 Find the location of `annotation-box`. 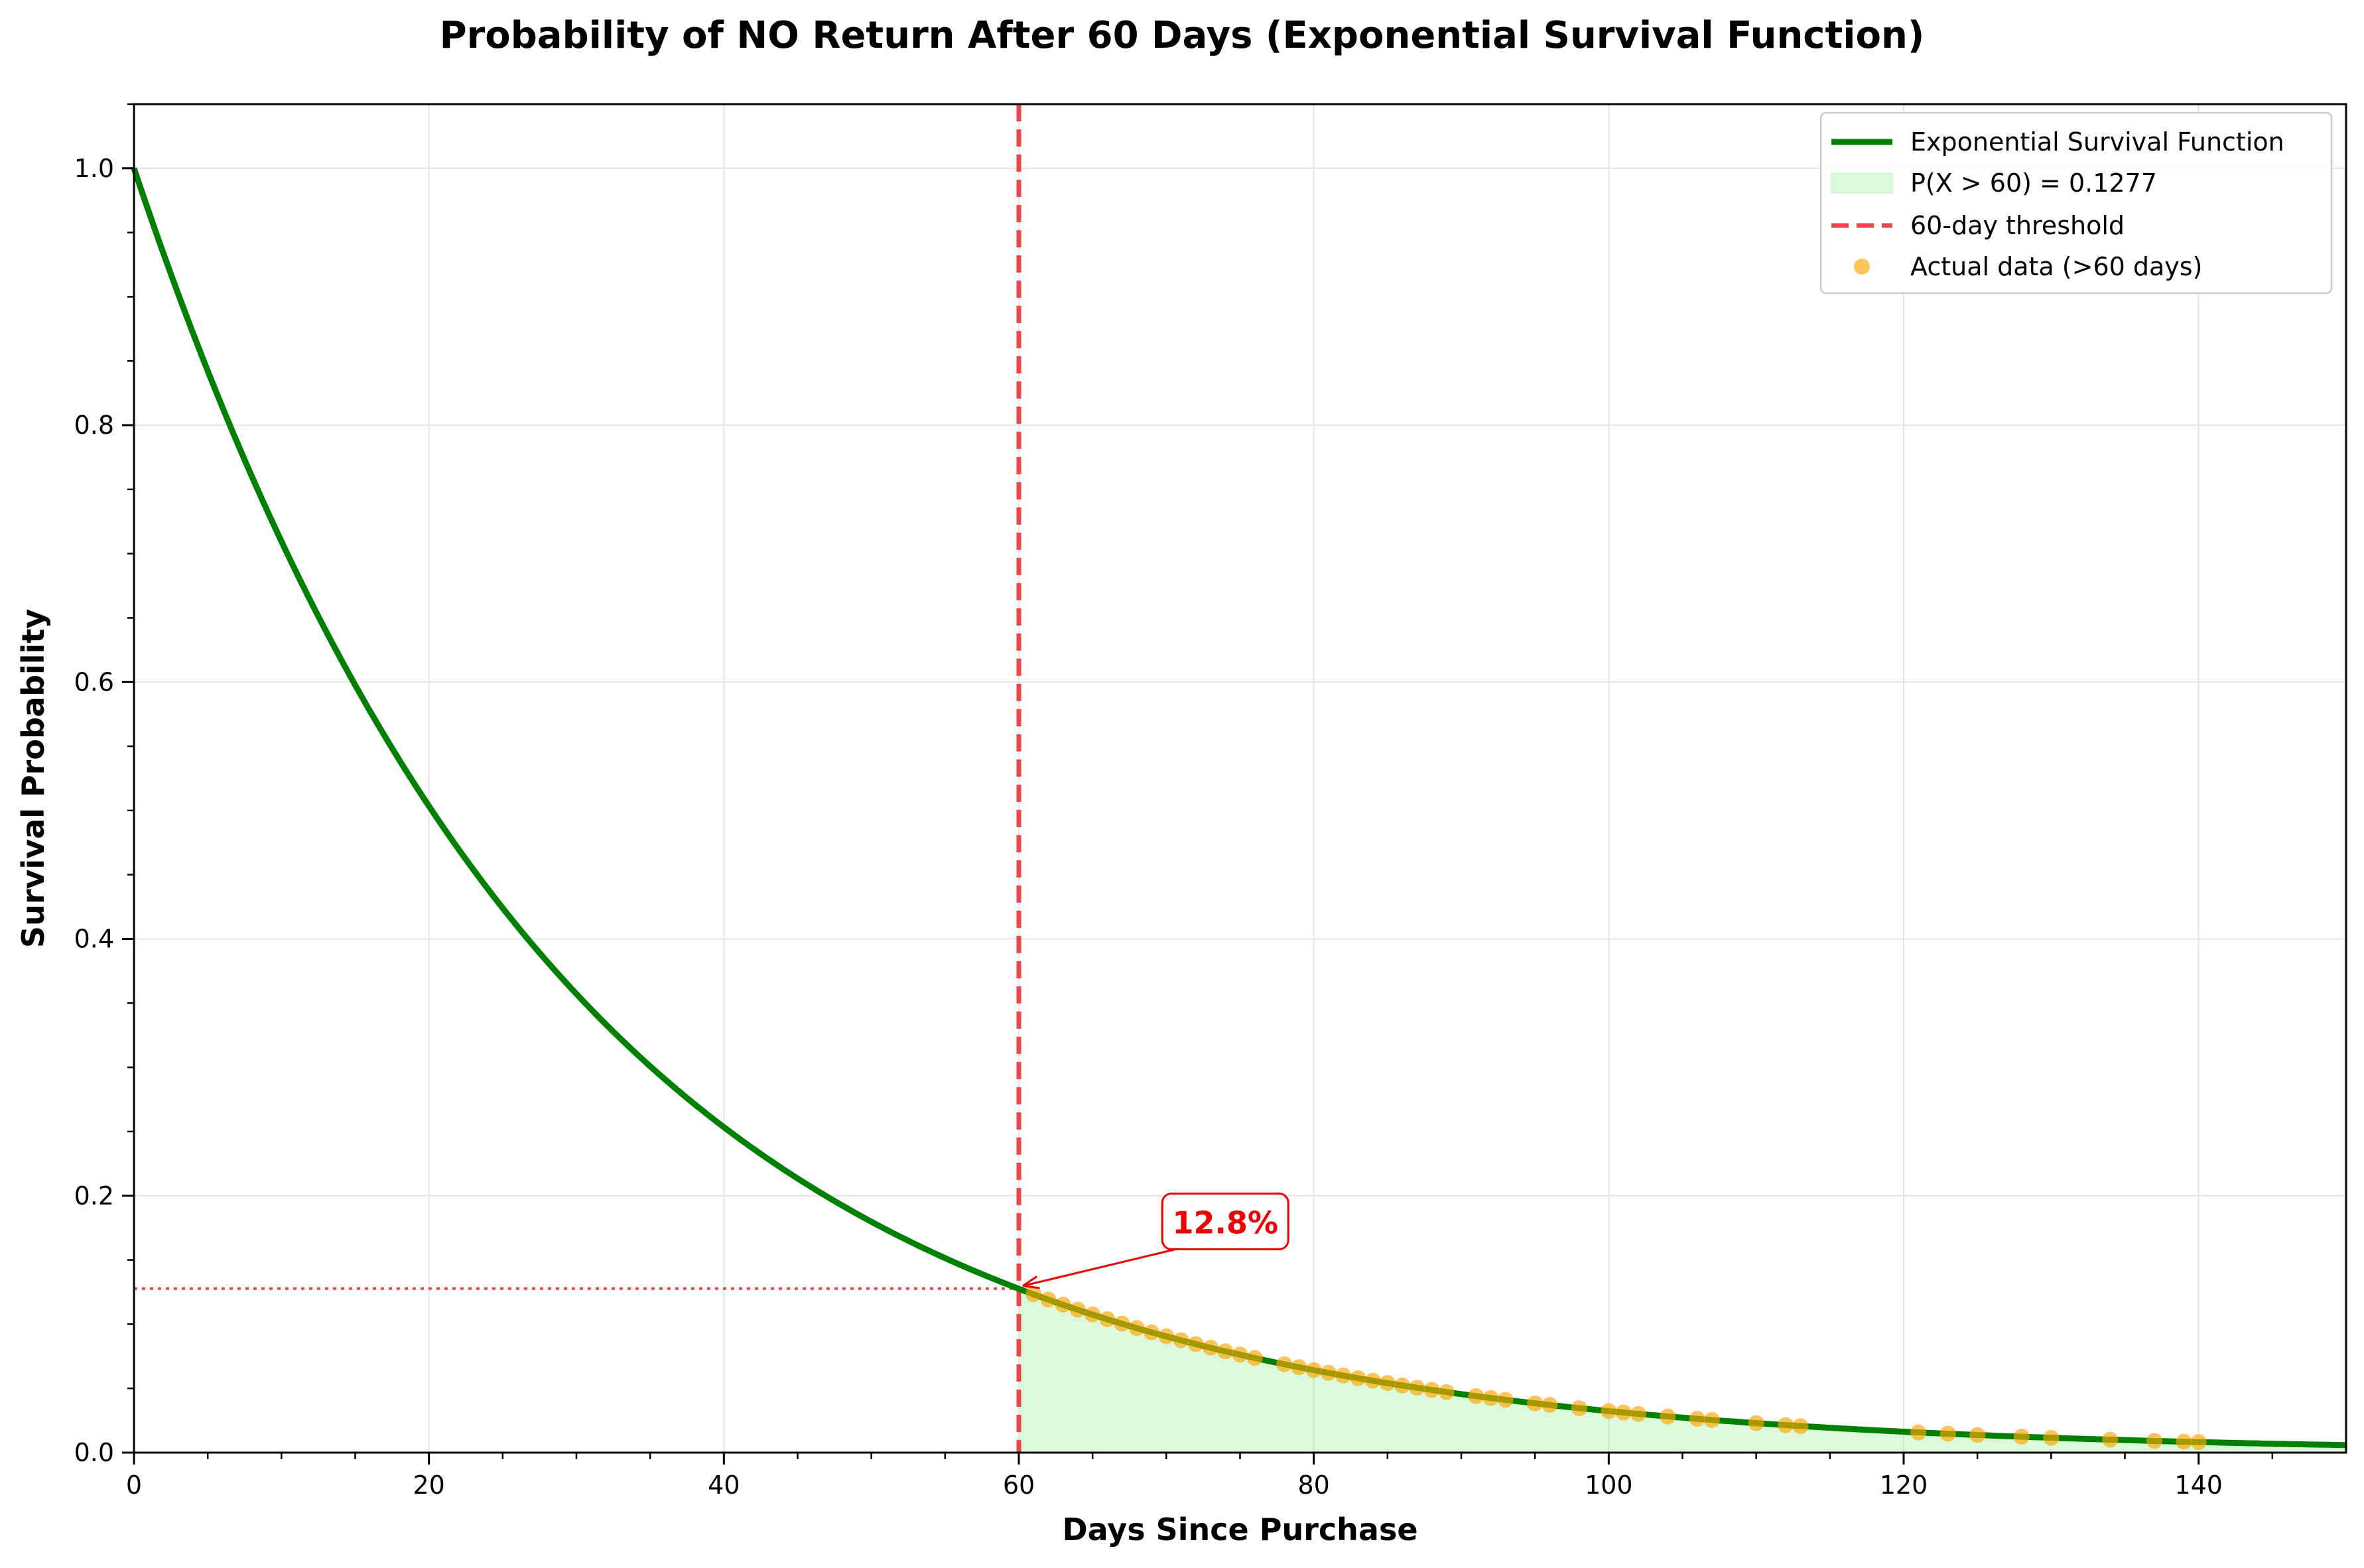

annotation-box is located at coordinates (1225, 1221).